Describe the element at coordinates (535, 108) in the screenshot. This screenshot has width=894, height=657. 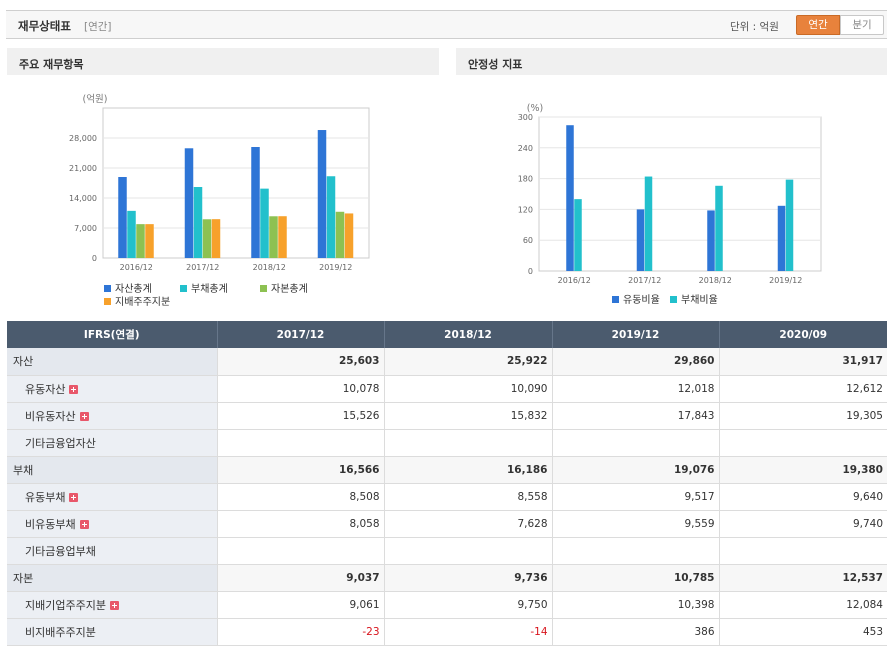
I see `y-axis-label: (%)` at that location.